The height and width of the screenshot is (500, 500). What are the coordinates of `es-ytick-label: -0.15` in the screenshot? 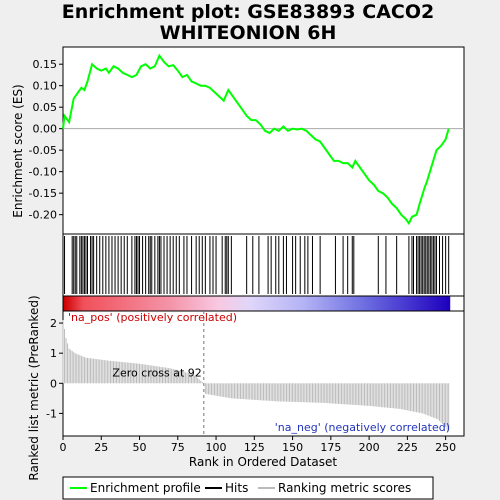 It's located at (43, 193).